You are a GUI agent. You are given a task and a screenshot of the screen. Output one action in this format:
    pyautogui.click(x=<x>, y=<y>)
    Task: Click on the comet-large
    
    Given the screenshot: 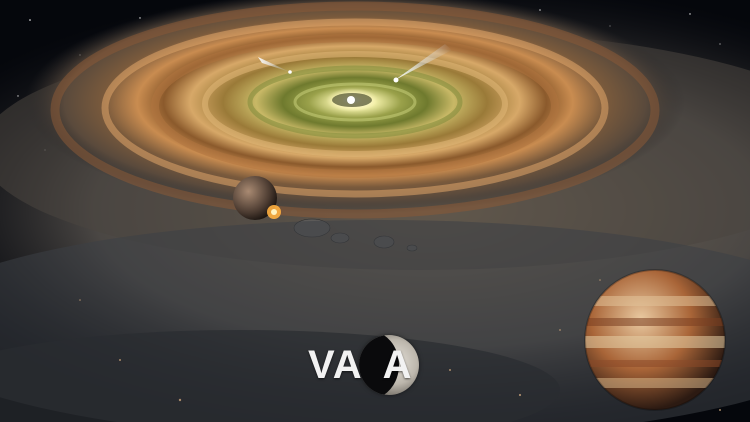 What is the action you would take?
    pyautogui.click(x=422, y=63)
    